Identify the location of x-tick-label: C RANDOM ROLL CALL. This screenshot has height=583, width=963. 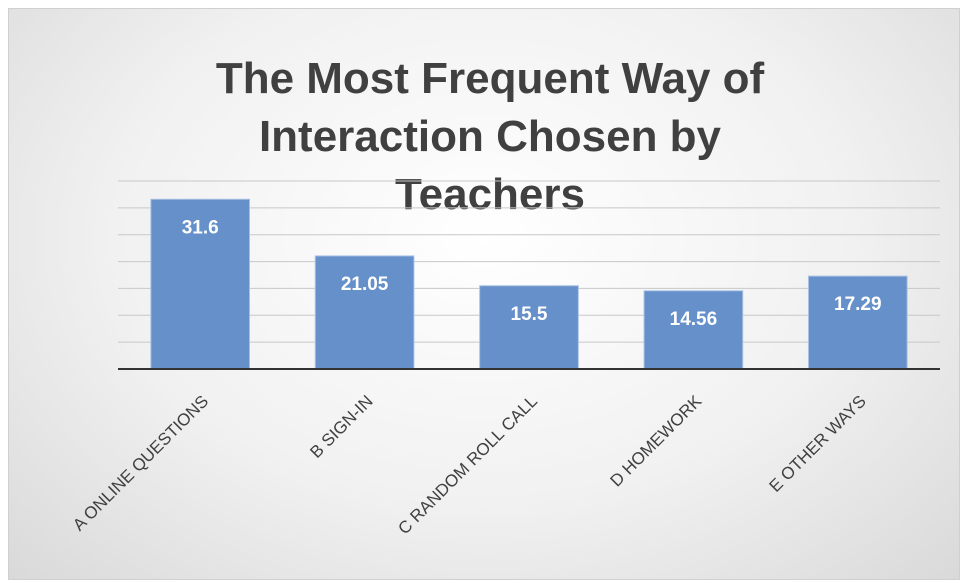
(467, 465).